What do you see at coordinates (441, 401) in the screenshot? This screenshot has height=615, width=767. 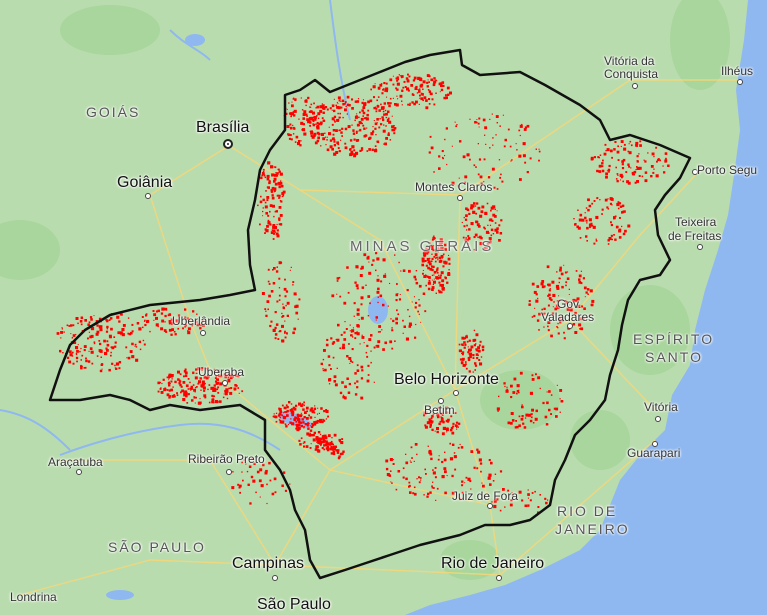 I see `city-marker-betim` at bounding box center [441, 401].